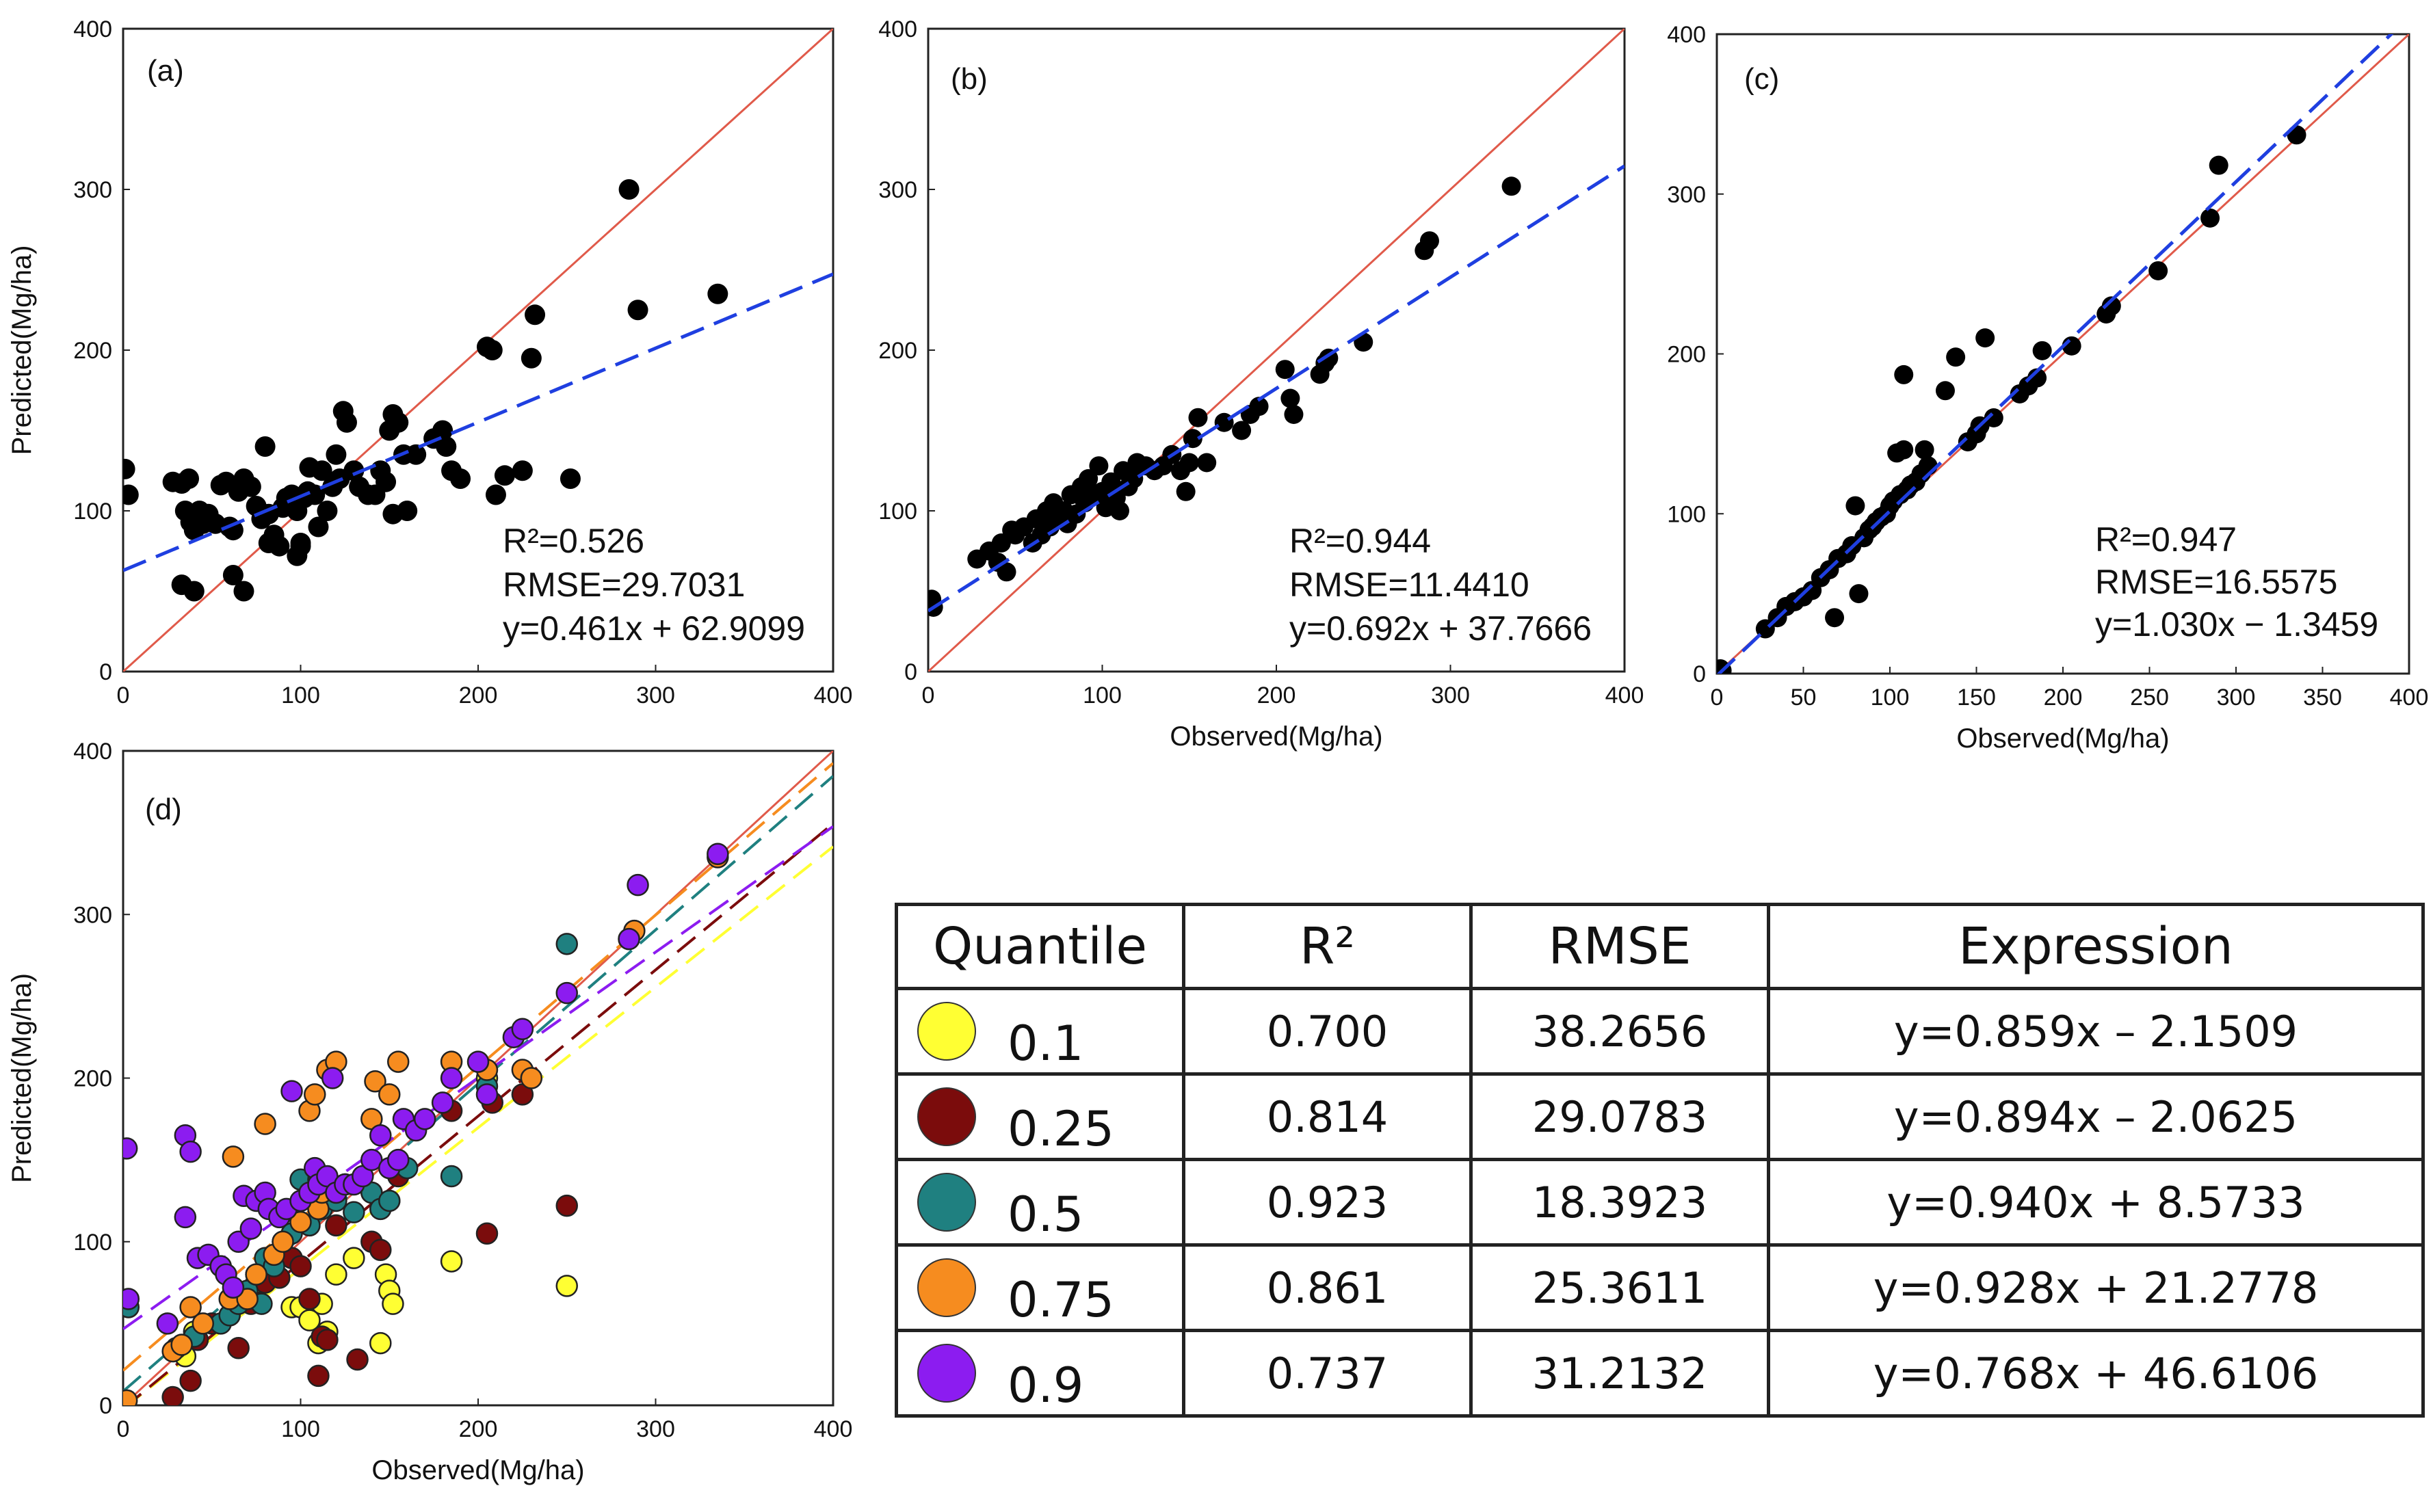  Describe the element at coordinates (655, 695) in the screenshot. I see `x-tick-label: 300` at that location.